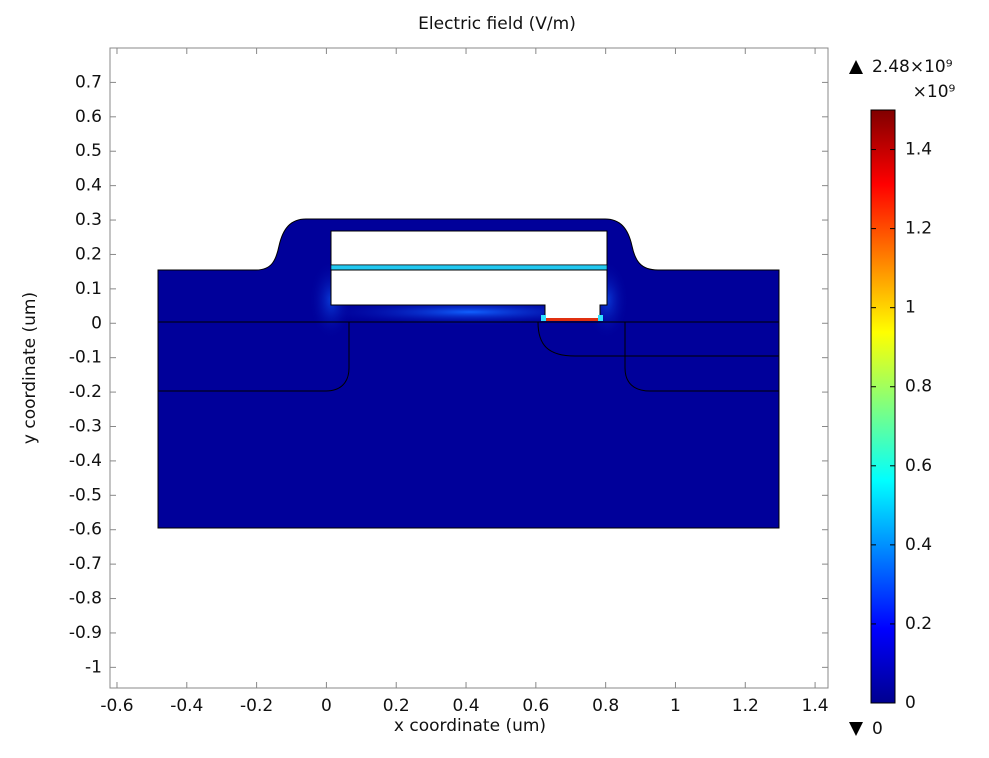 The width and height of the screenshot is (989, 758). Describe the element at coordinates (326, 706) in the screenshot. I see `x-tick-label: 0` at that location.